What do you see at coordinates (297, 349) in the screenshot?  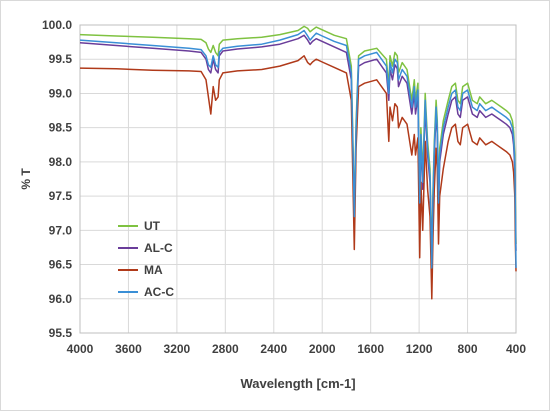 I see `x-tick-labels: 4000 3600 3200 2800 2400 2000 1600 1200 800 400` at bounding box center [297, 349].